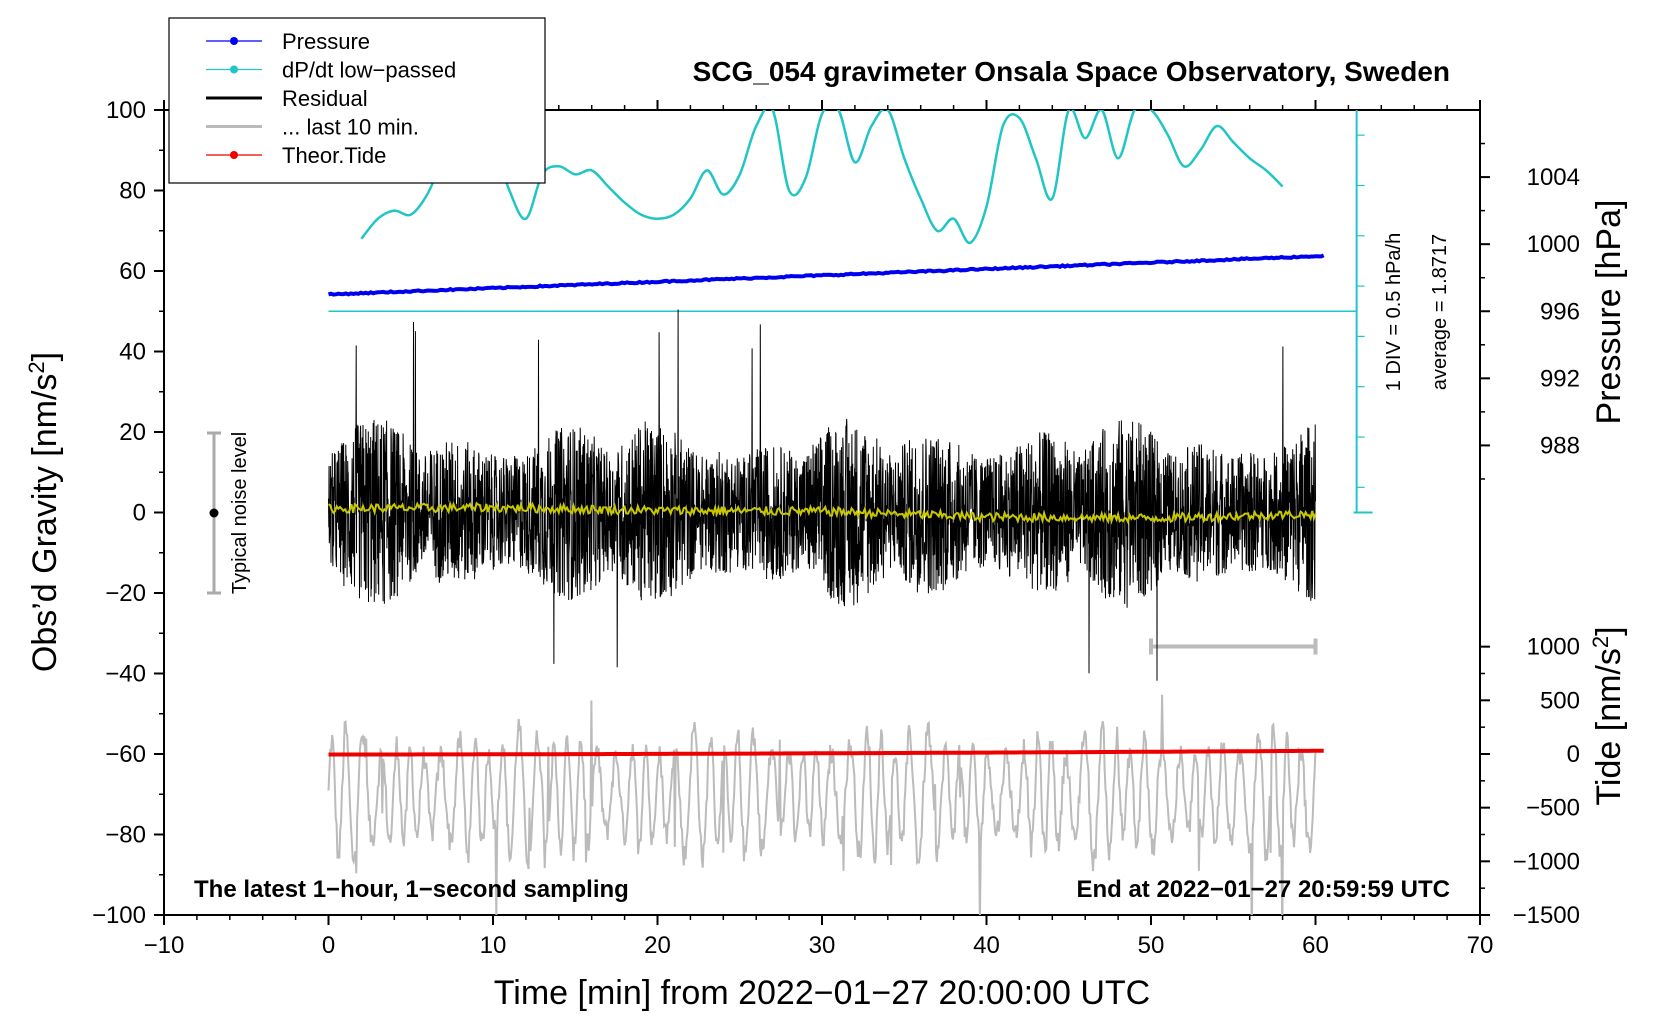  Describe the element at coordinates (822, 177) in the screenshot. I see `series-dpdt-line` at that location.